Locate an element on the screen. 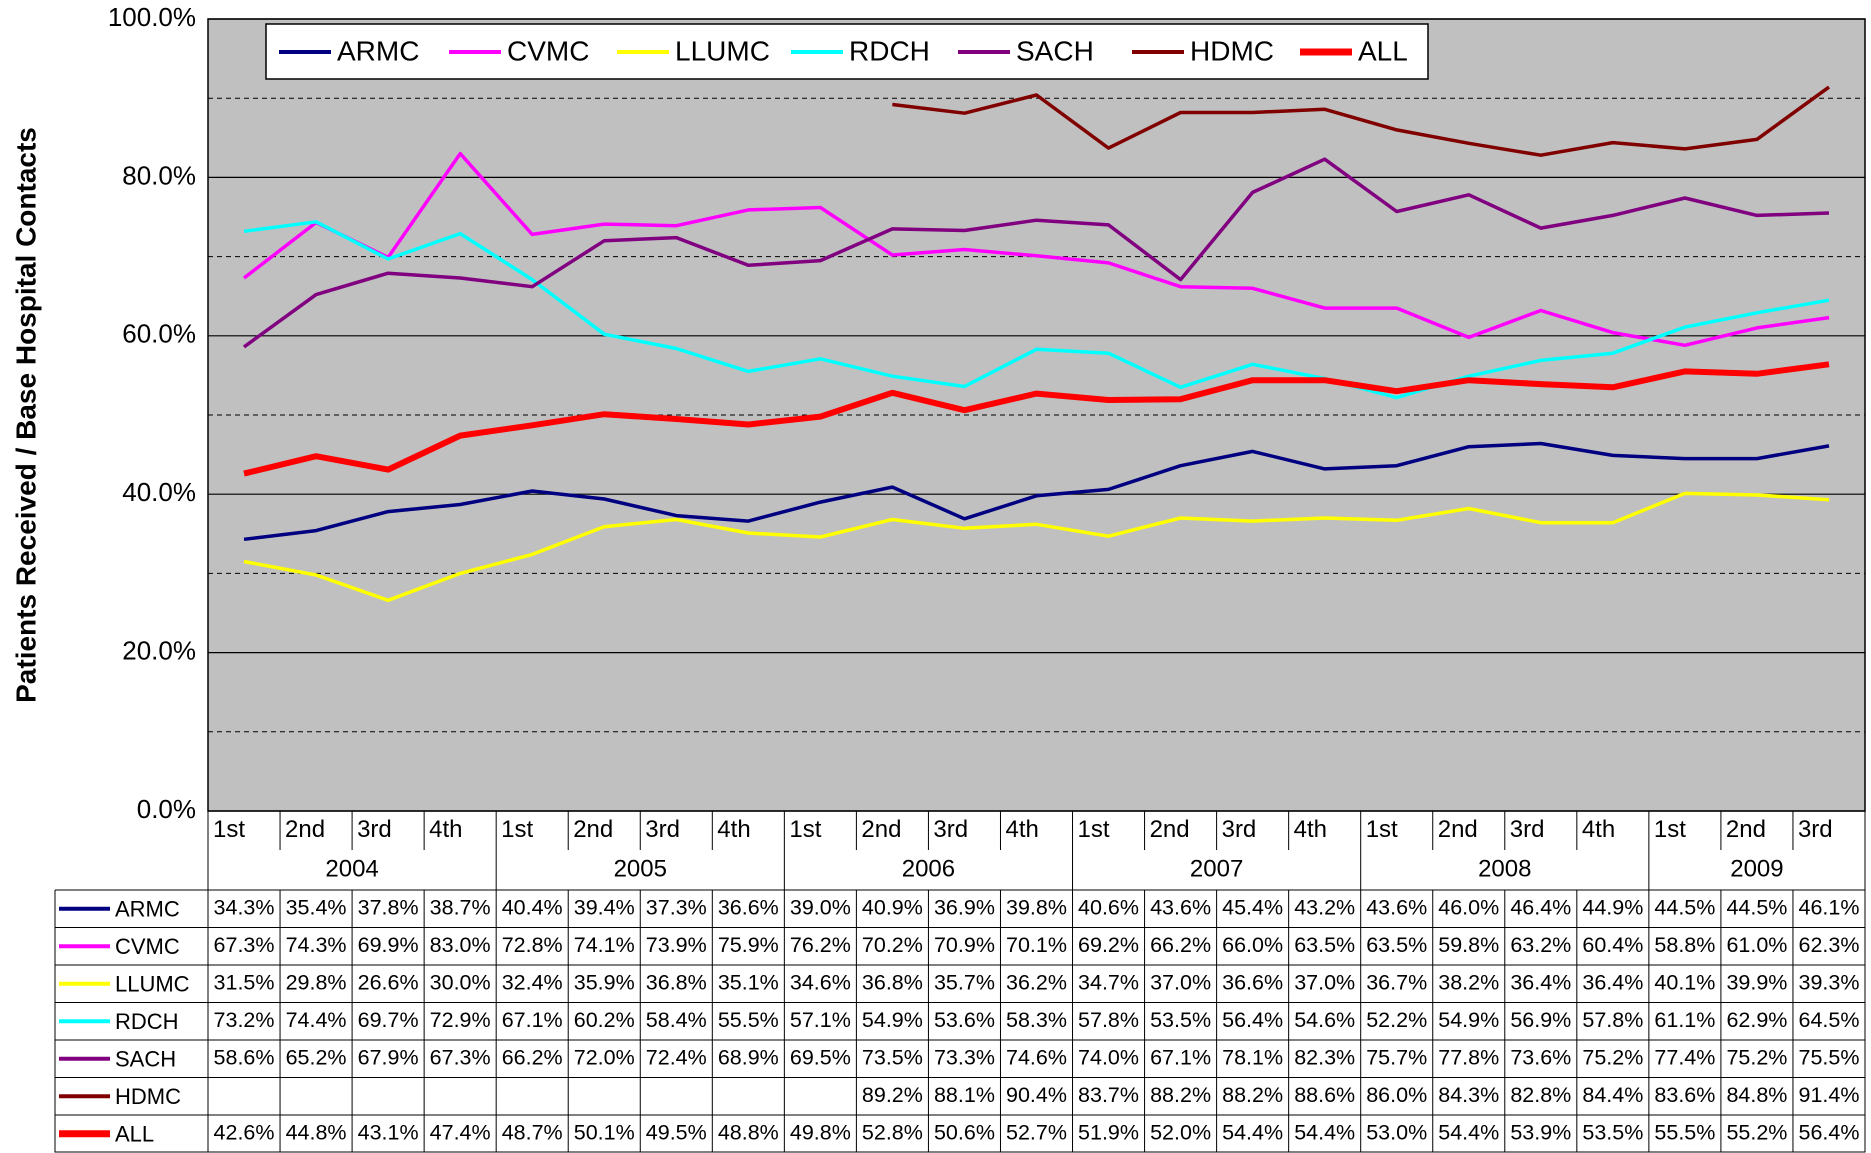 The width and height of the screenshot is (1871, 1153). table-cell: 83.0% is located at coordinates (460, 945).